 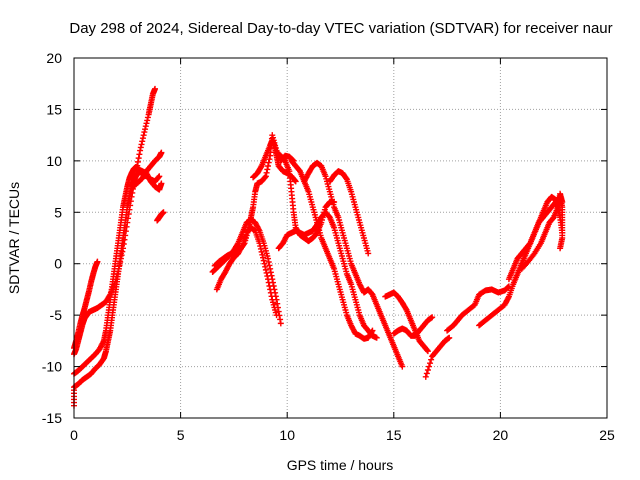 I want to click on x-tick-label: 20, so click(x=501, y=435).